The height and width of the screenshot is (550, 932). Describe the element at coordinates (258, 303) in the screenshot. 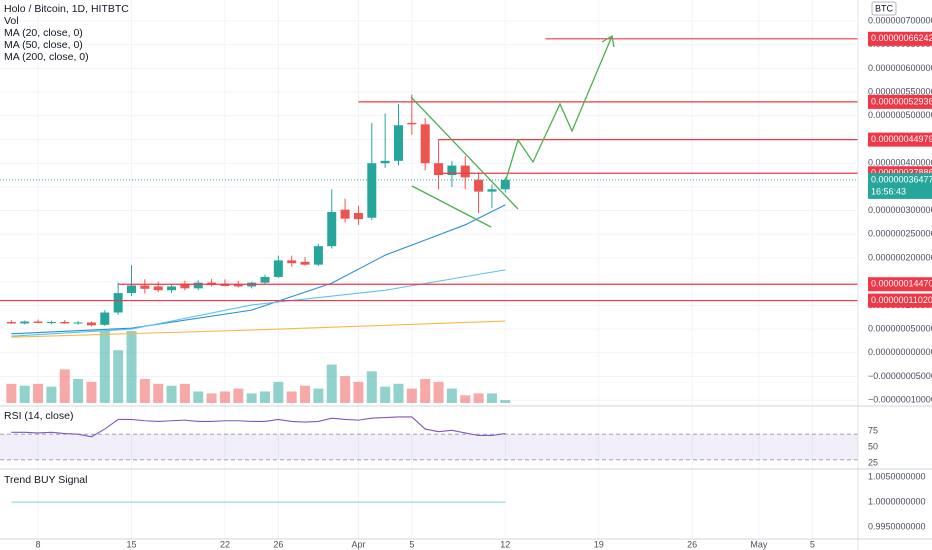

I see `moving-average` at that location.